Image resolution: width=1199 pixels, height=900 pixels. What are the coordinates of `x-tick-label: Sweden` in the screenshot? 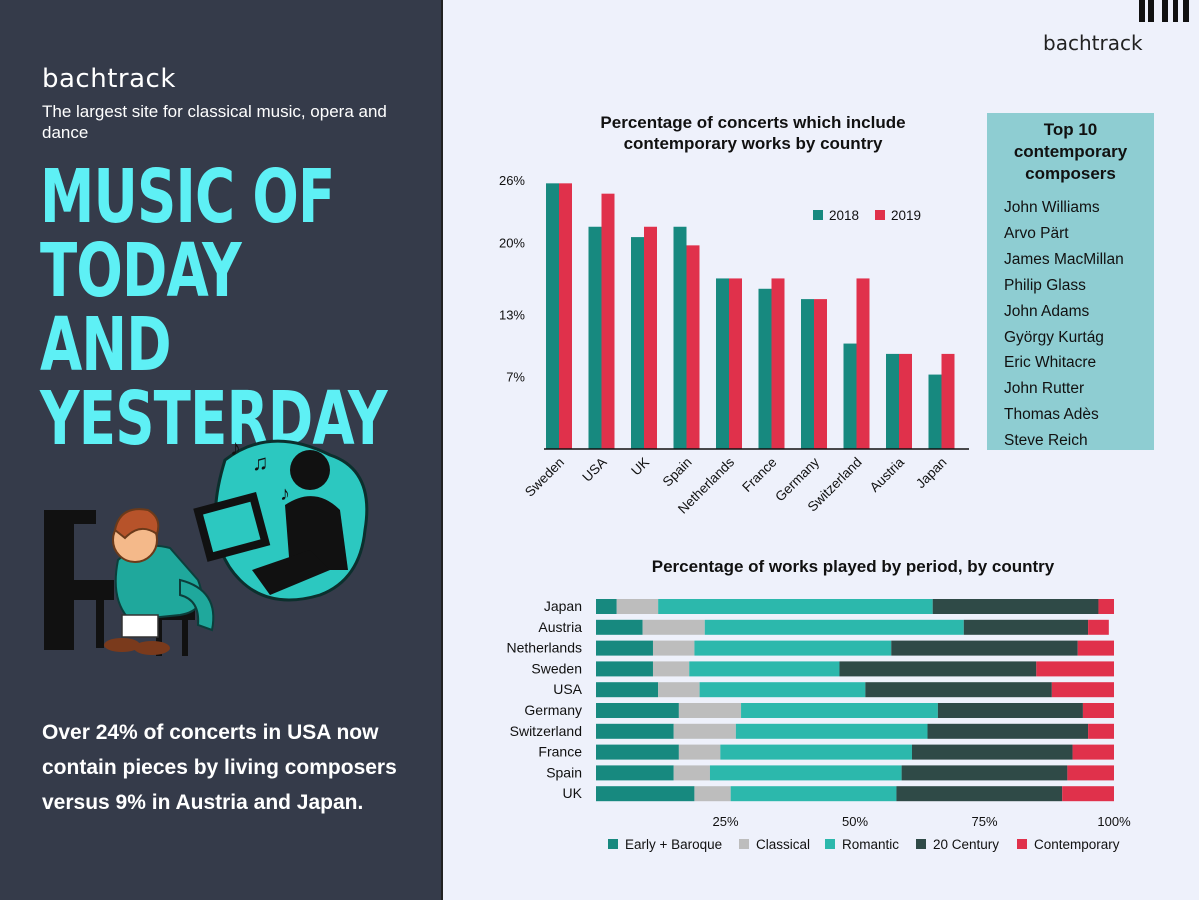 It's located at (544, 477).